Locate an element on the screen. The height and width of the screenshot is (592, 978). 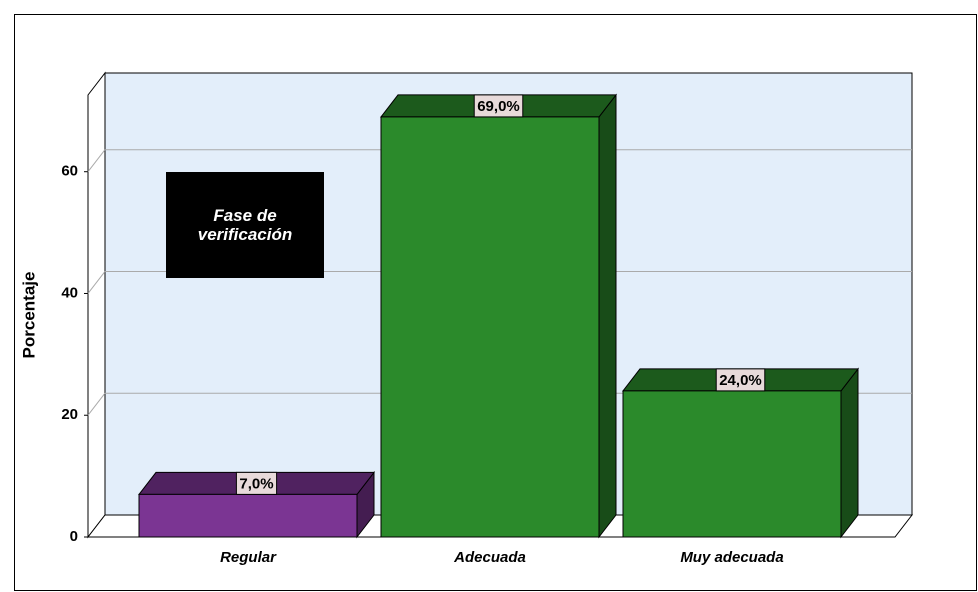
value-label: 7,0% is located at coordinates (256, 483).